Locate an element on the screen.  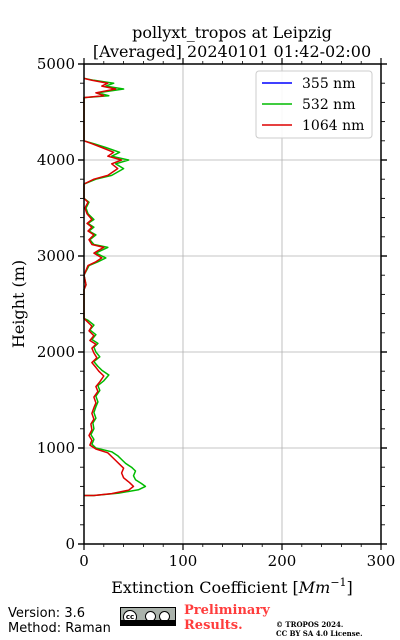
method-text: Method: Raman is located at coordinates (59, 628).